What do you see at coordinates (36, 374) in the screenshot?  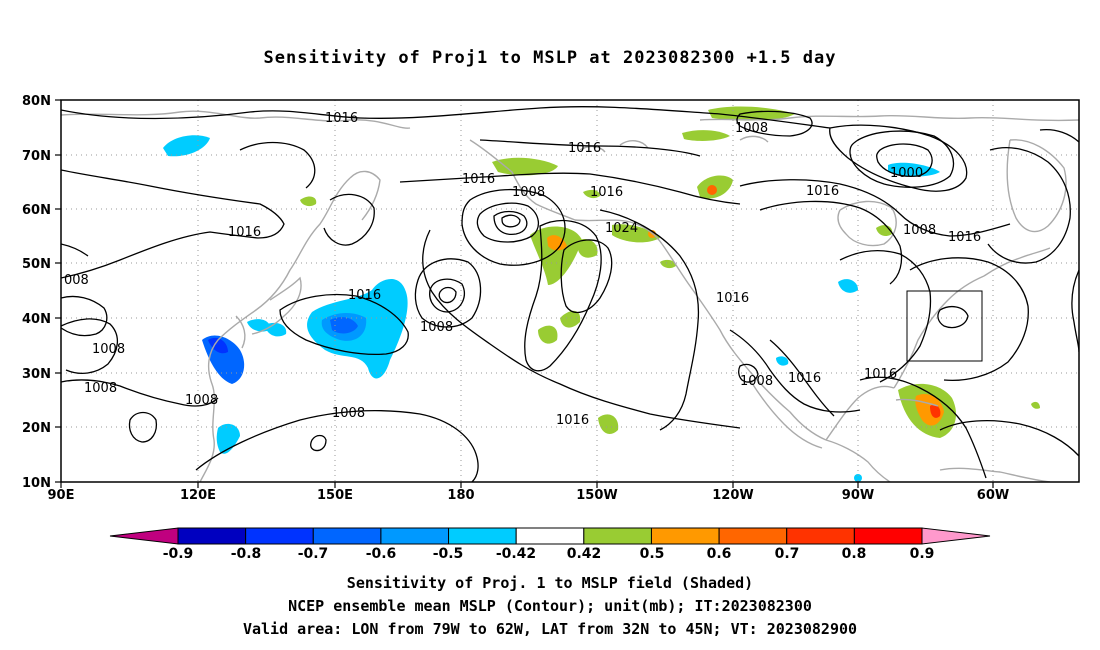 I see `y-tick-label: 30N` at bounding box center [36, 374].